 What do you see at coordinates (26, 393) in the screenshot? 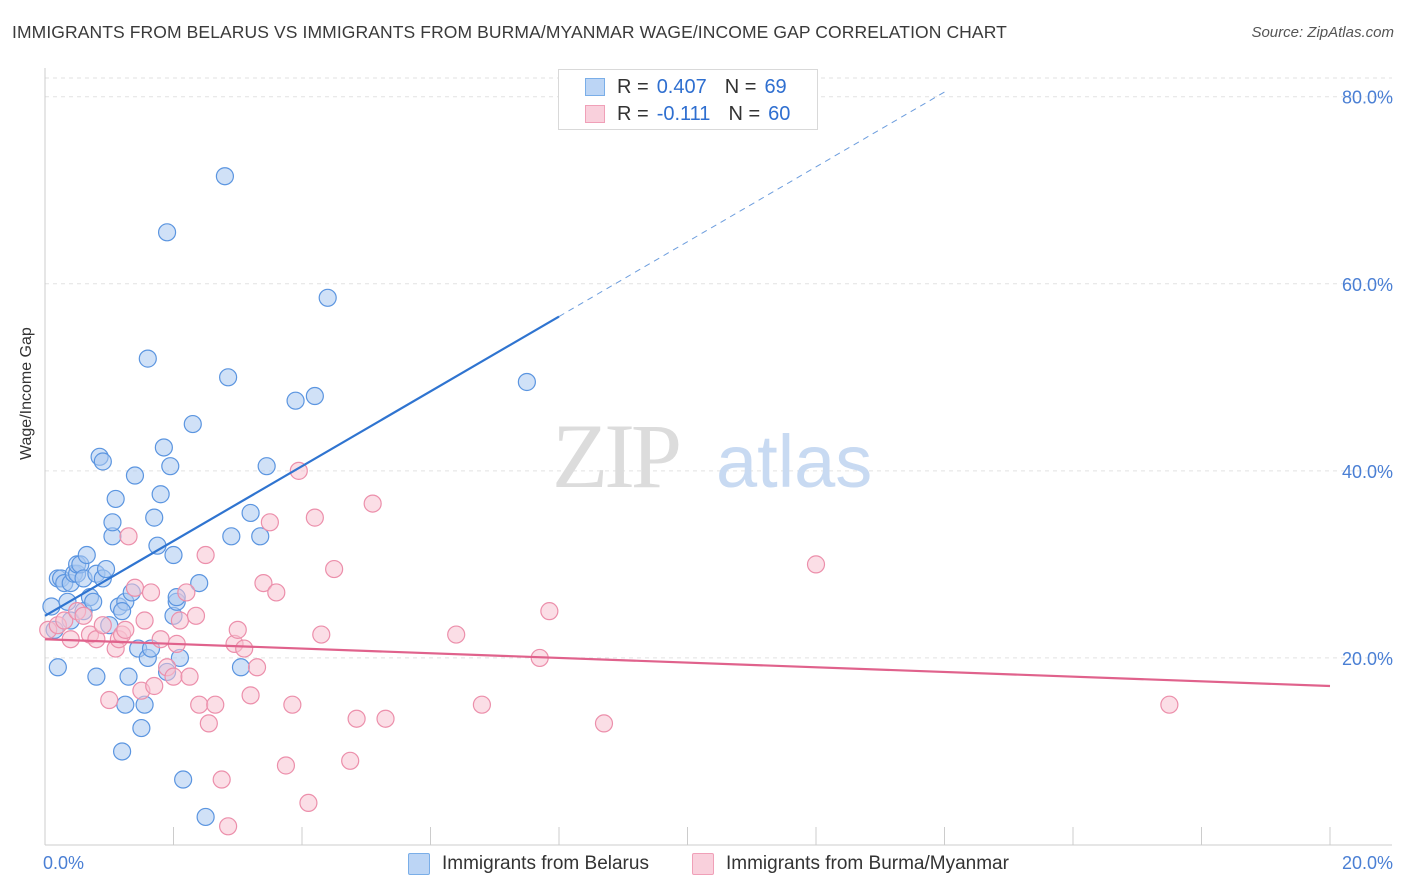
I see `y-axis-label: Wage/Income Gap` at bounding box center [26, 393].